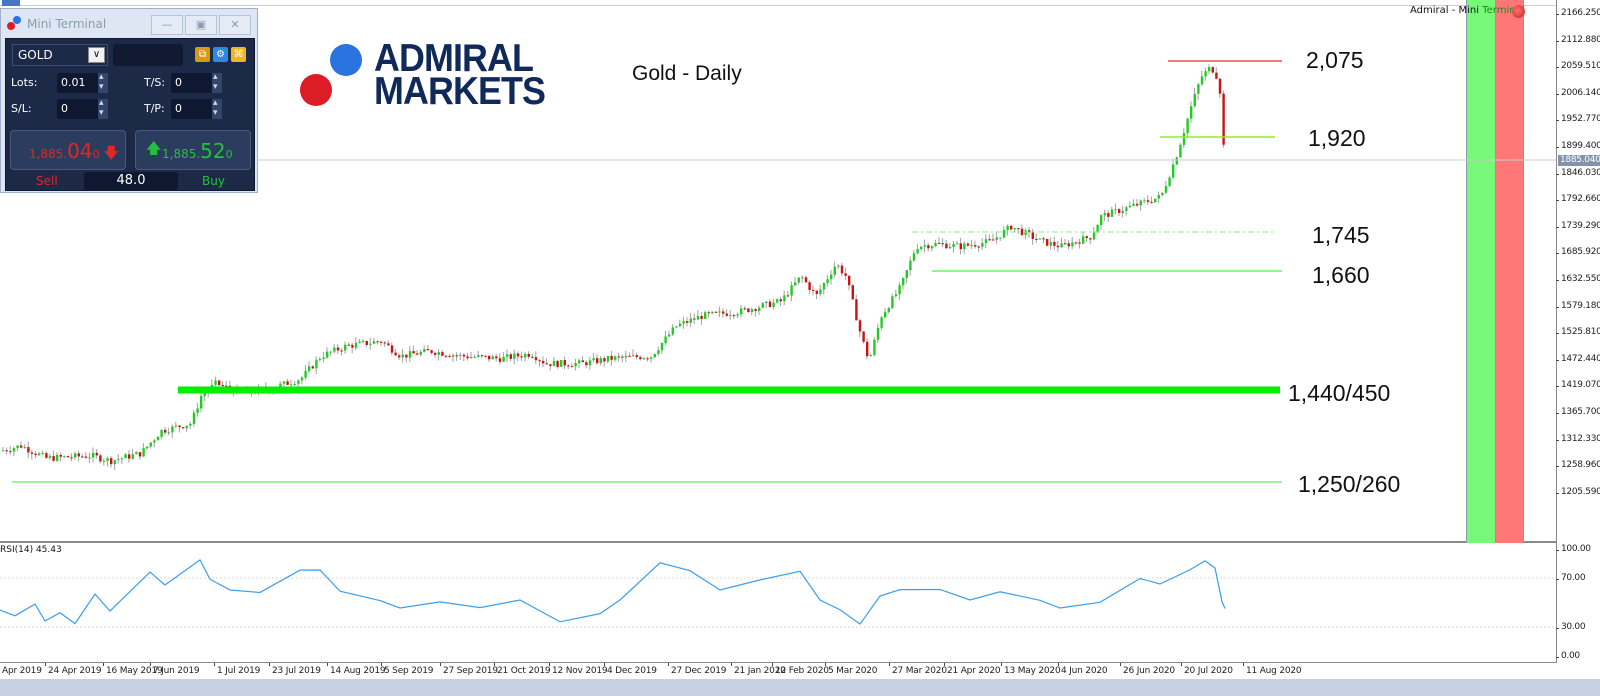 This screenshot has width=1600, height=696. What do you see at coordinates (192, 109) in the screenshot?
I see `tp-input: 0` at bounding box center [192, 109].